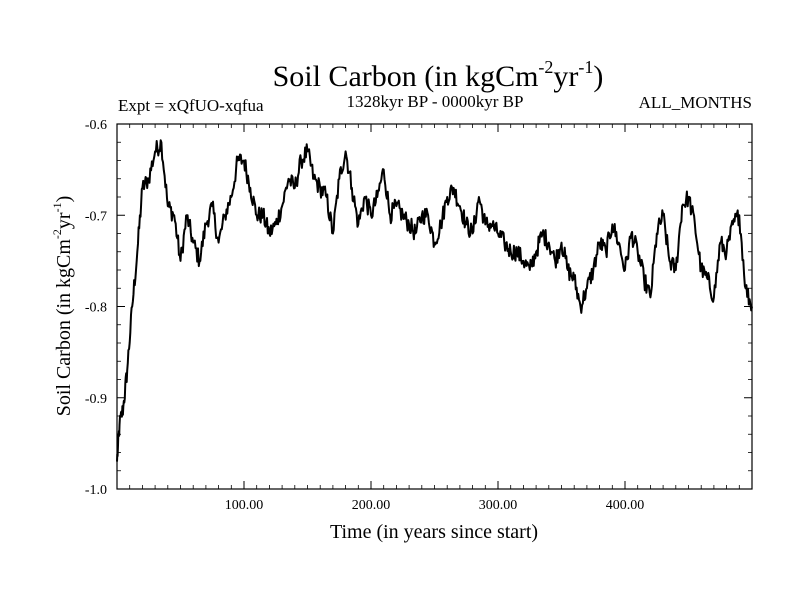 This screenshot has height=600, width=800. What do you see at coordinates (585, 67) in the screenshot?
I see `title-sup-2: -1` at bounding box center [585, 67].